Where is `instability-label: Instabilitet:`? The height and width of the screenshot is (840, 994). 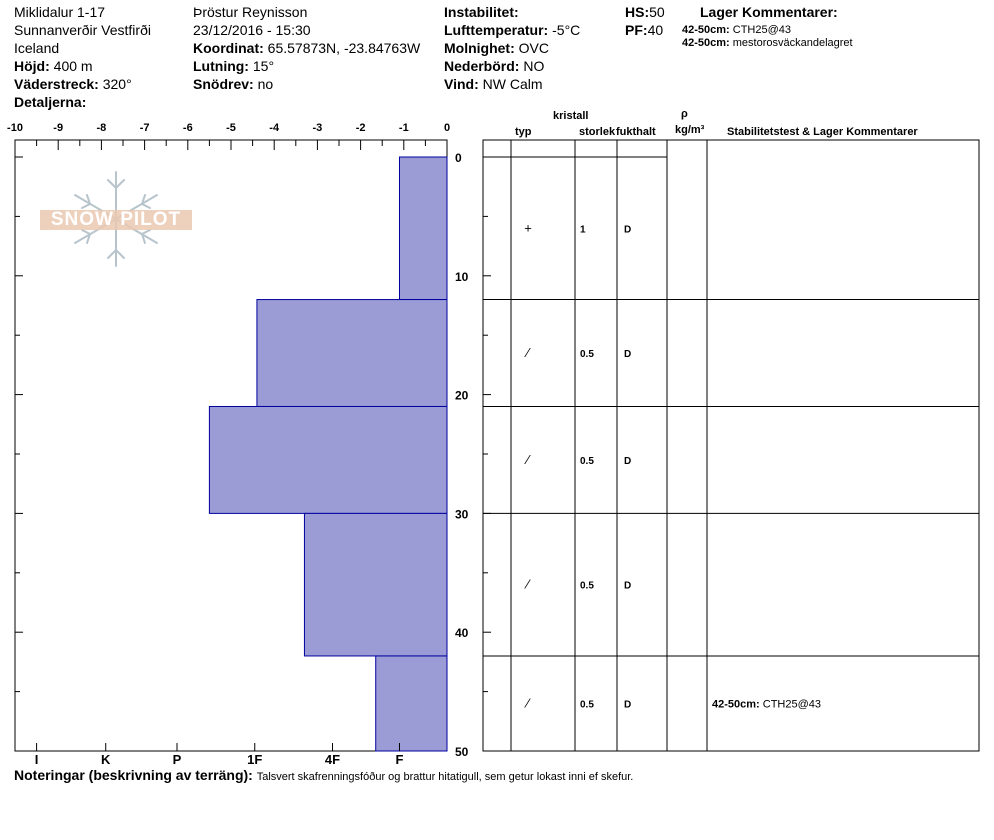
instability-label: Instabilitet: is located at coordinates (481, 12).